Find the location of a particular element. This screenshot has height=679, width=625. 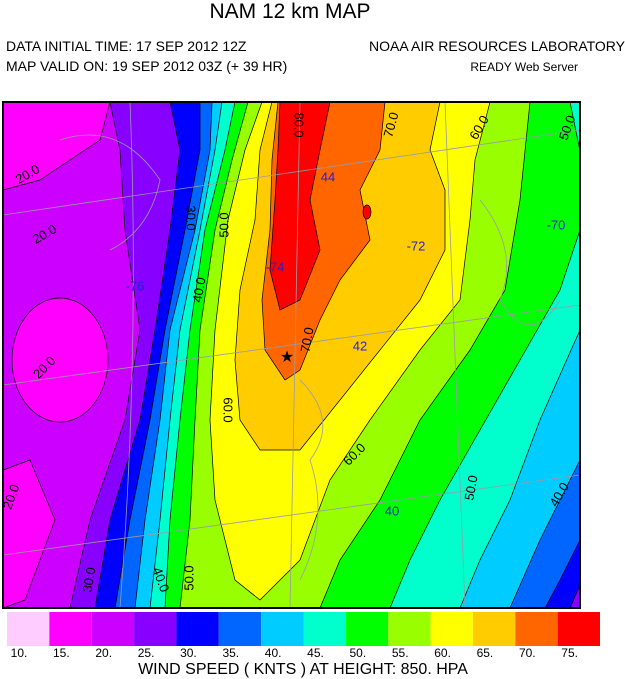

colorbar-label: 20. is located at coordinates (103, 653).